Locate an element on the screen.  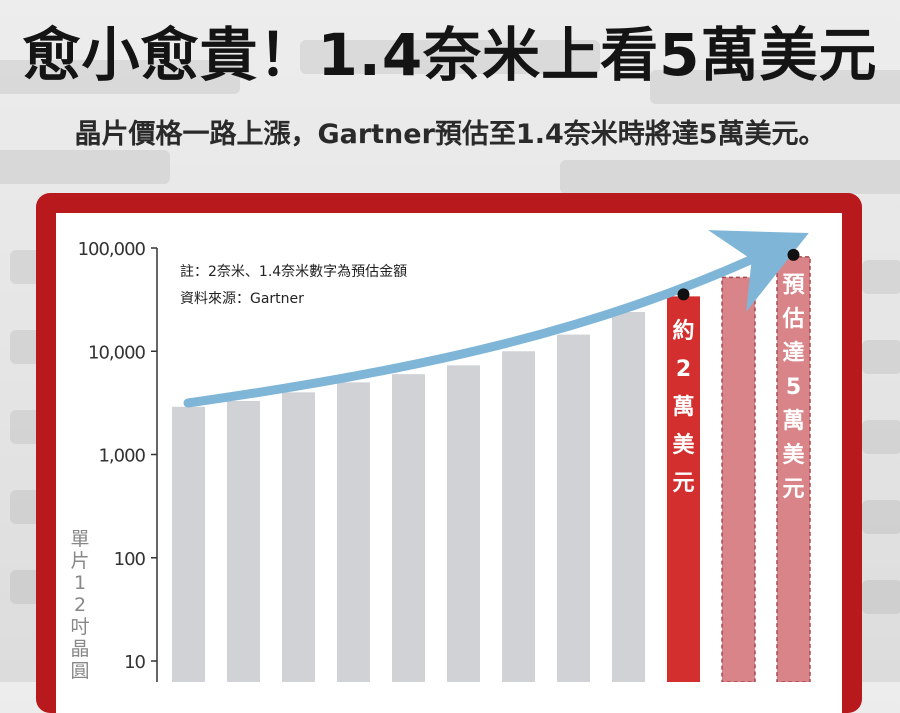
y-tick-label: 10,000 is located at coordinates (117, 352).